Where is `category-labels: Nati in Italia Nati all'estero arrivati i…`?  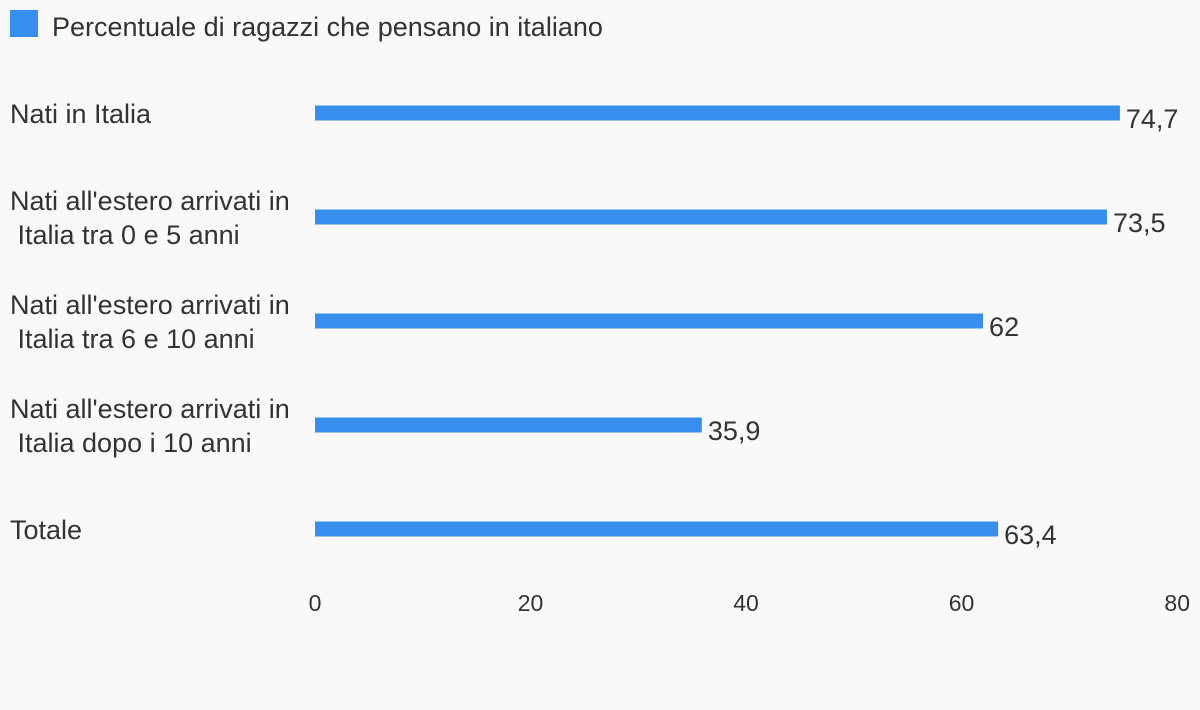
category-labels: Nati in Italia Nati all'estero arrivati i… is located at coordinates (150, 322).